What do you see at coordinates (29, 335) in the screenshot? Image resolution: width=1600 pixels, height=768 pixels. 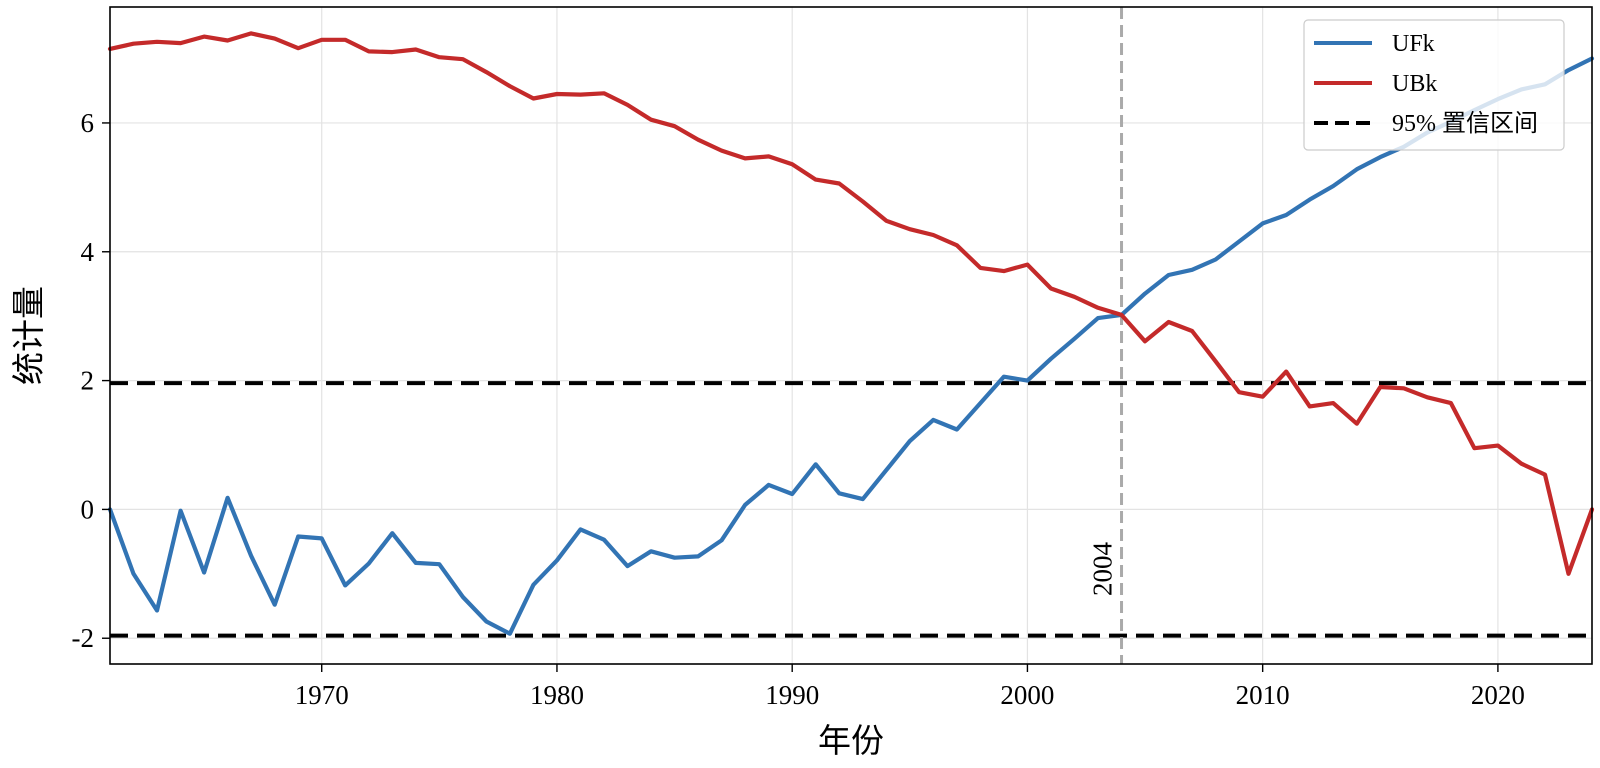 I see `y-axis-title: 统计量` at bounding box center [29, 335].